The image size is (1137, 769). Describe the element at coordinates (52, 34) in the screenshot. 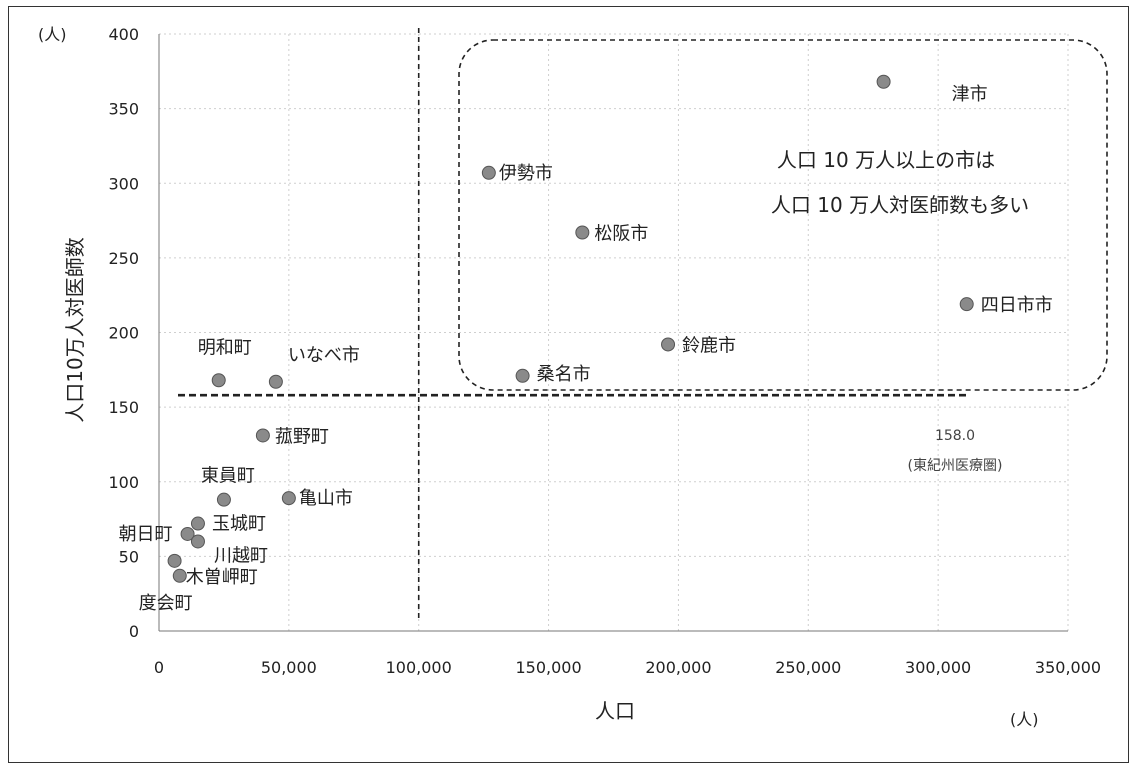

I see `y-unit-label: (人)` at that location.